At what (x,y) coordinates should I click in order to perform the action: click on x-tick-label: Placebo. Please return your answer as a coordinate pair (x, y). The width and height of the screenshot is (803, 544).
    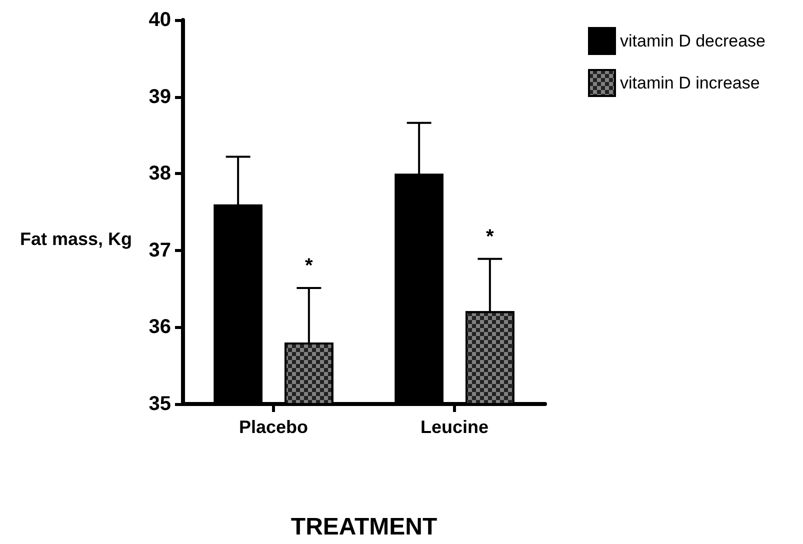
    Looking at the image, I should click on (273, 427).